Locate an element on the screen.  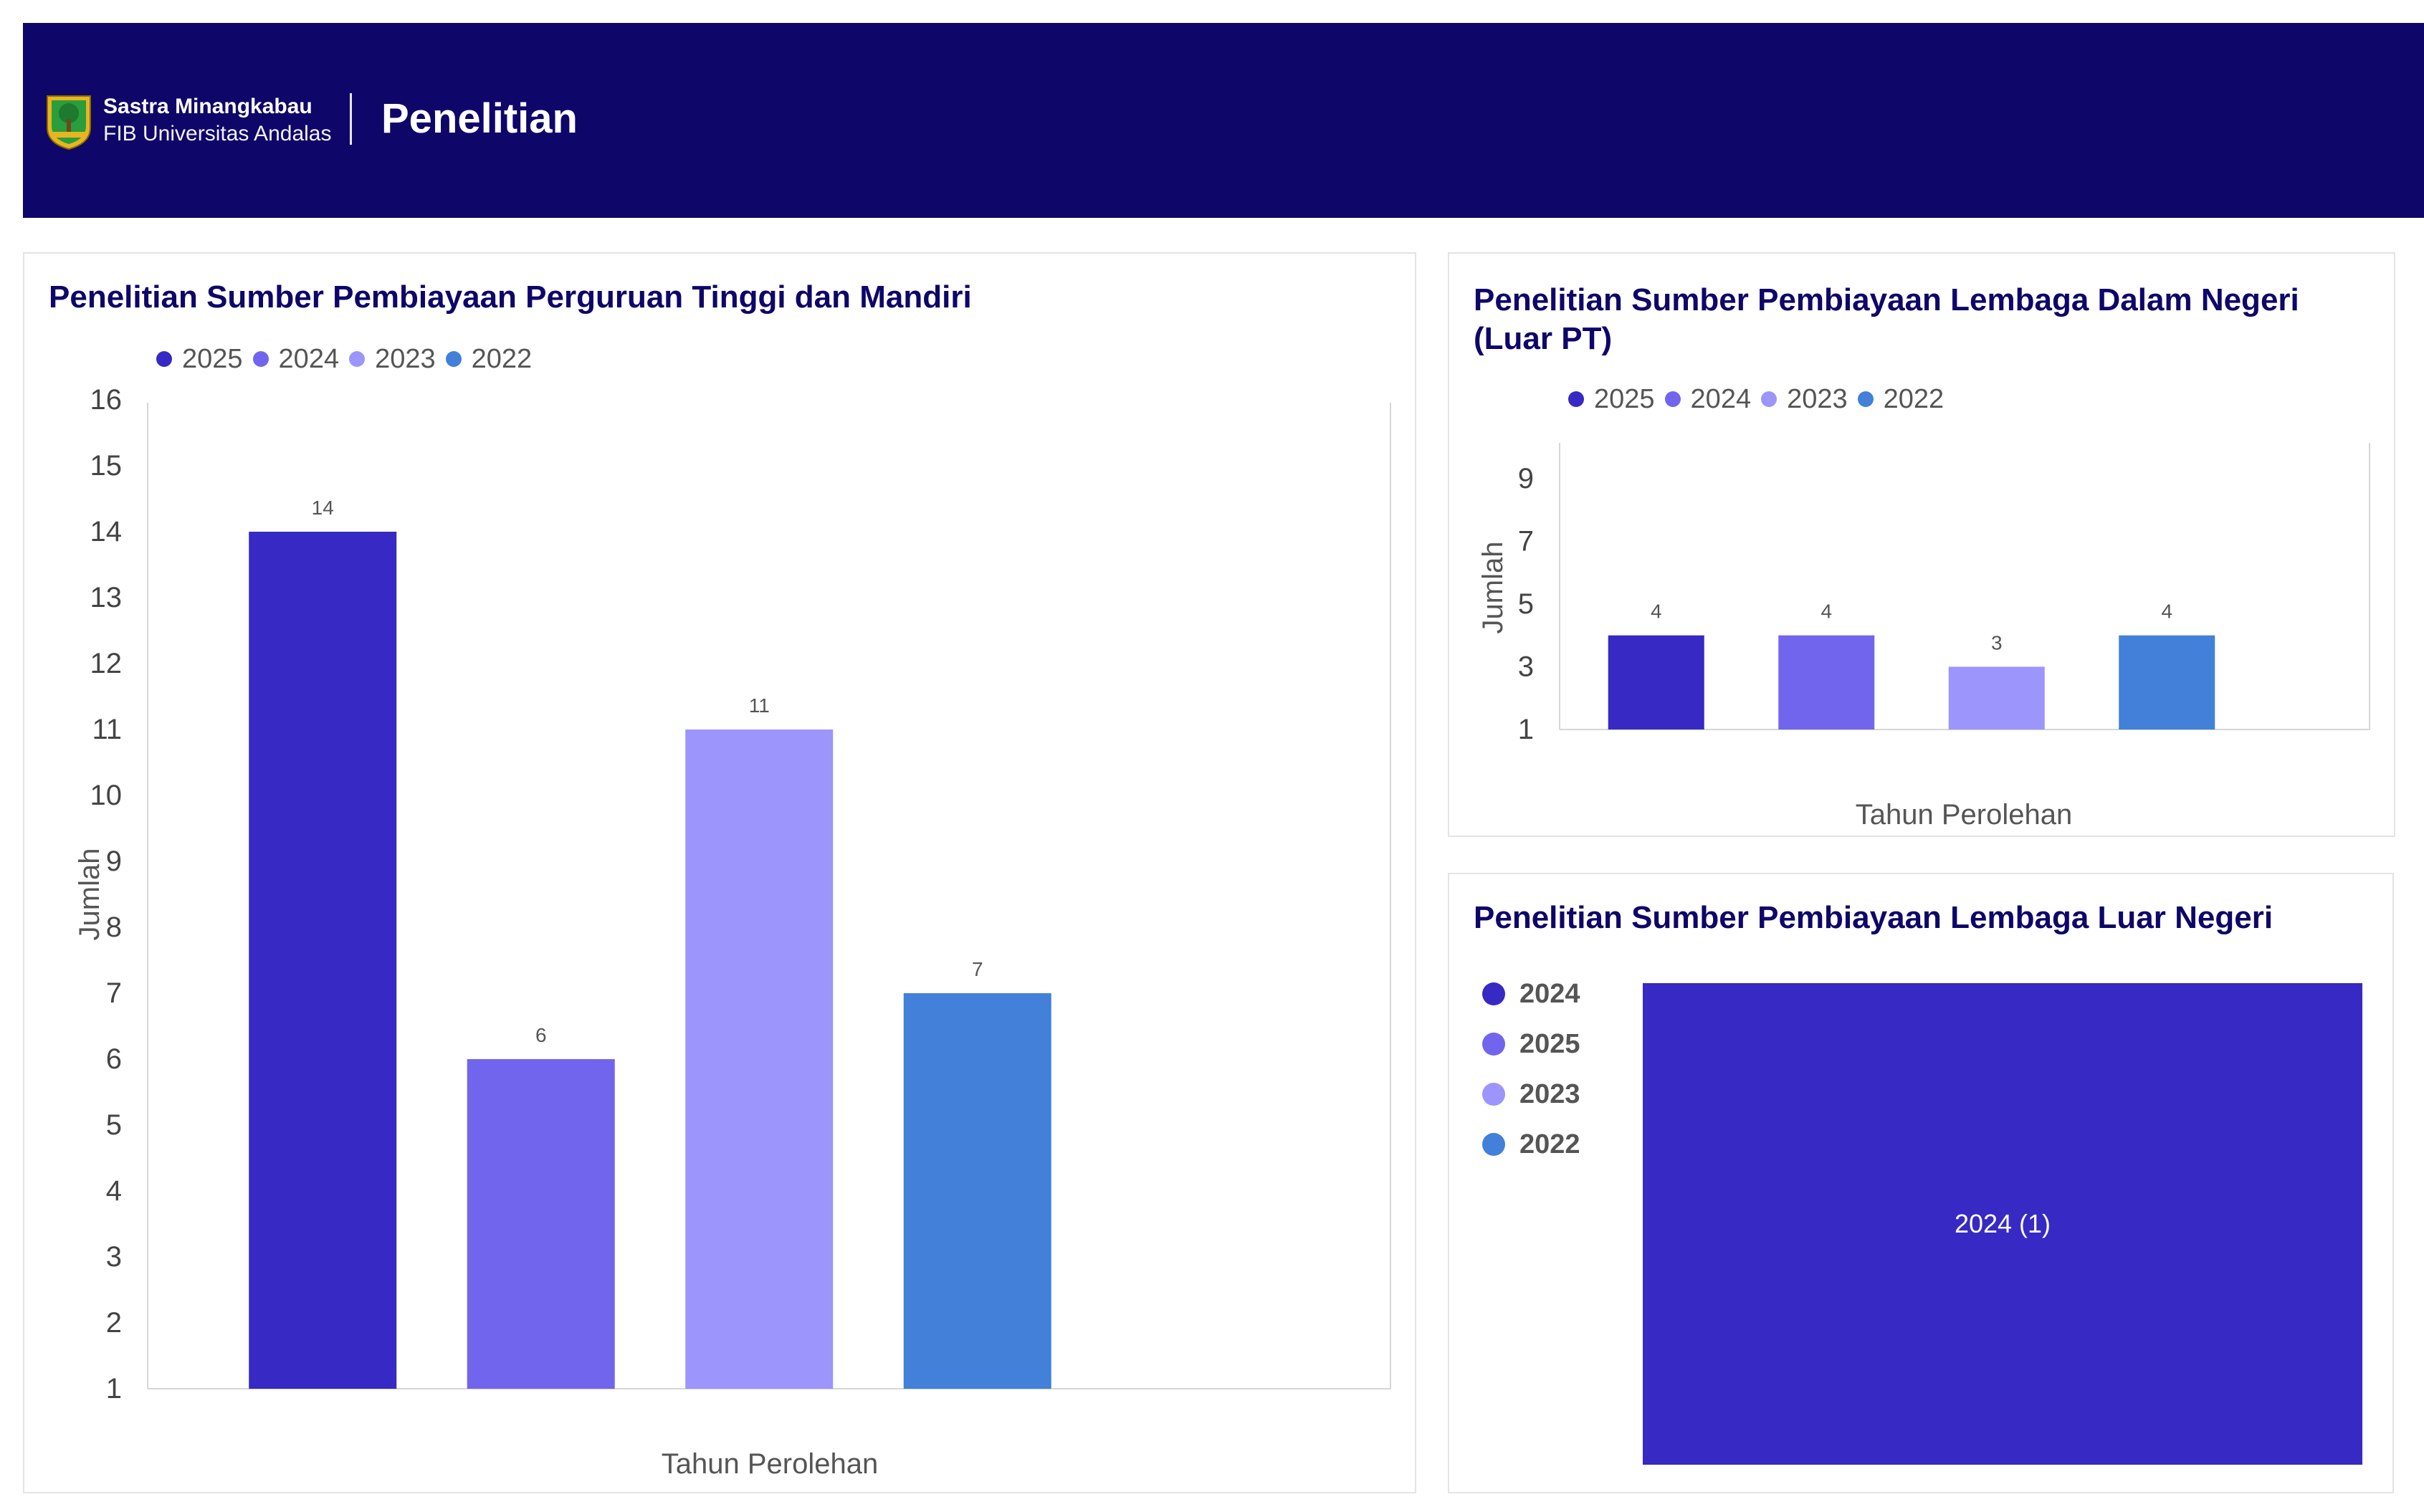
header-divider is located at coordinates (351, 119).